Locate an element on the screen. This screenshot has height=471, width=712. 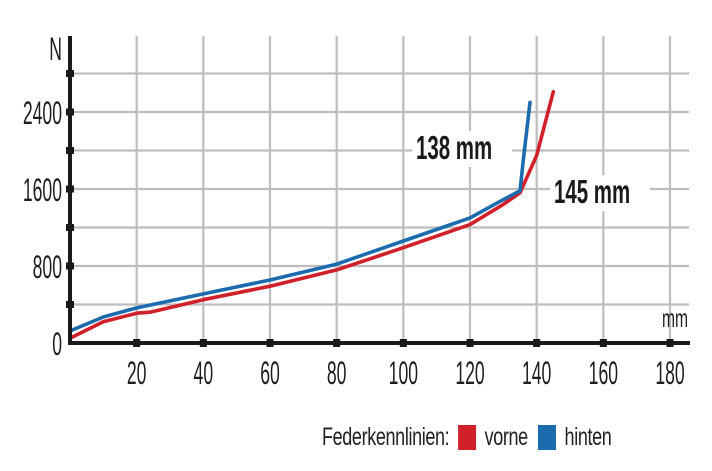
x-tick-label: 180 is located at coordinates (669, 374).